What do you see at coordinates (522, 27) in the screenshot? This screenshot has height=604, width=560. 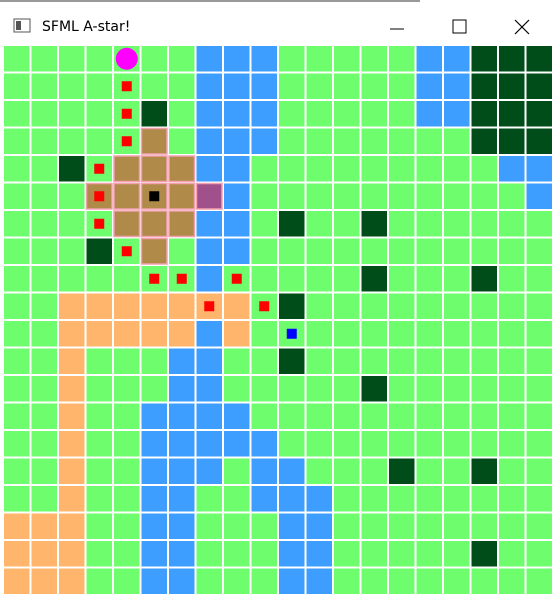 I see `close-button` at bounding box center [522, 27].